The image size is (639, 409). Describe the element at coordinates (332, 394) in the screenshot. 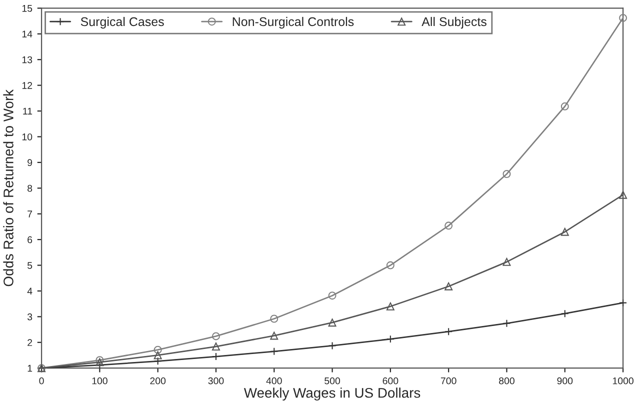

I see `x-axis-title: Weekly Wages in US Dollars` at that location.